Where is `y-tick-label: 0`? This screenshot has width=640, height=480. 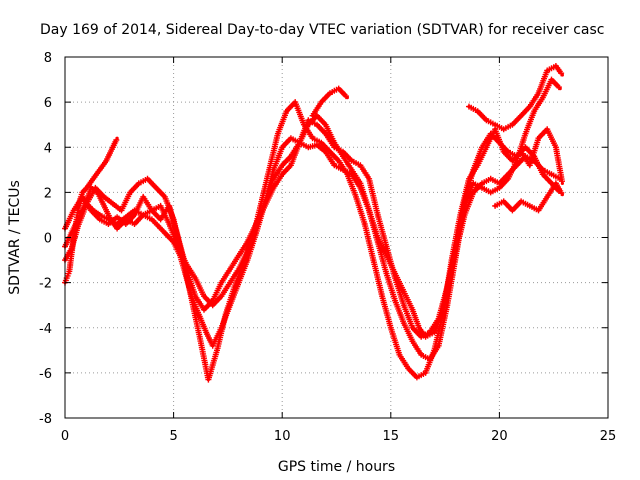 y-tick-label: 0 is located at coordinates (48, 239).